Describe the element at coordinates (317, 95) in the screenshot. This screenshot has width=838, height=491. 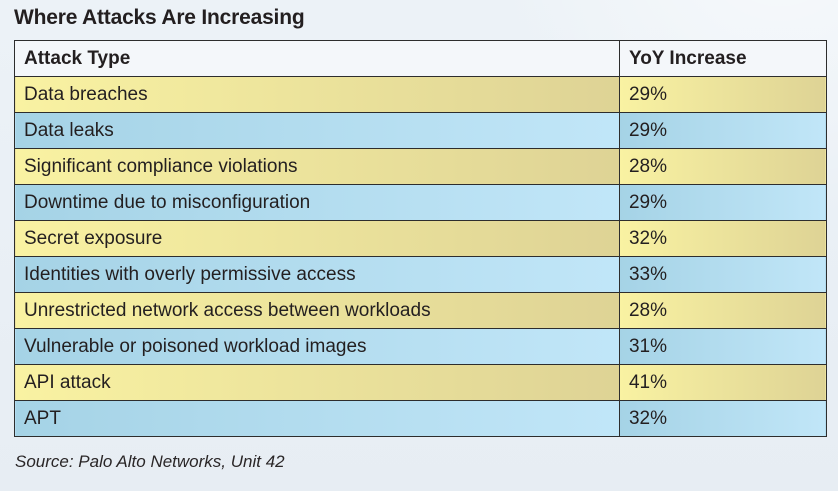
I see `attack-type-cell: Data breaches` at that location.